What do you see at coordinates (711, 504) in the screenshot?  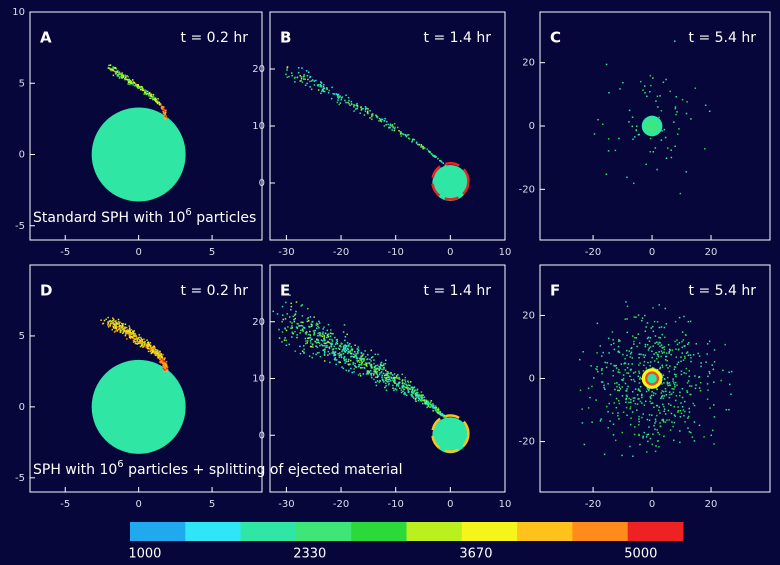 I see `x-tick-label: 20` at bounding box center [711, 504].